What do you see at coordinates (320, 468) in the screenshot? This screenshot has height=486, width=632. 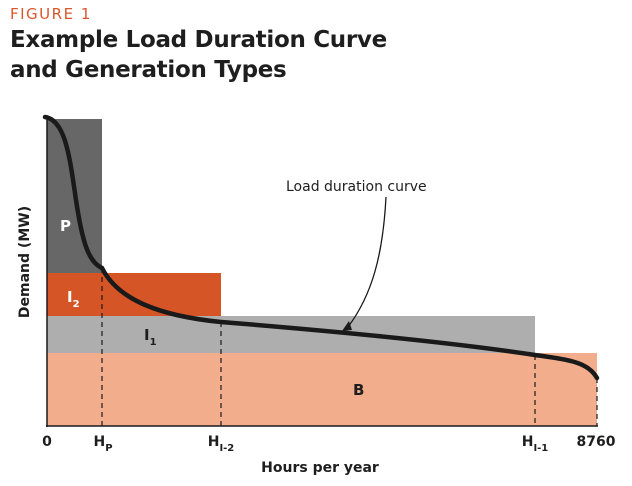 I see `x-axis-label: Hours per year` at bounding box center [320, 468].